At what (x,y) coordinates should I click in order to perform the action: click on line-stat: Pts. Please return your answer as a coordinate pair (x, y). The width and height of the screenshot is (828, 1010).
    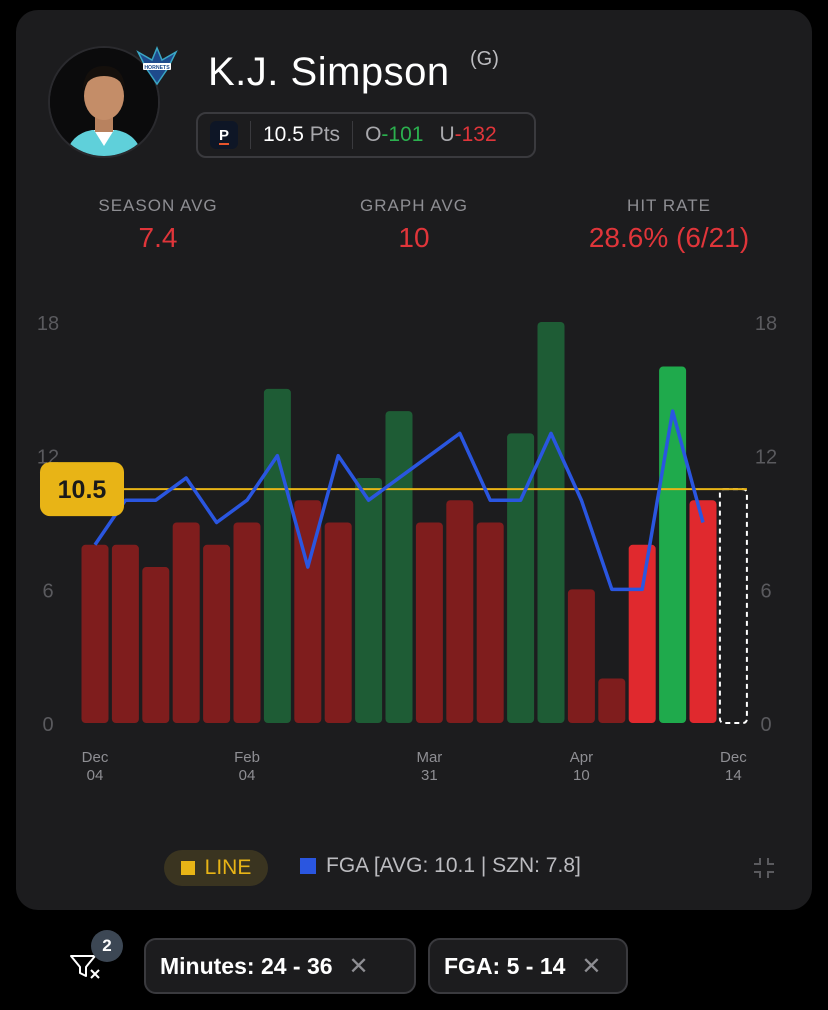
    Looking at the image, I should click on (325, 134).